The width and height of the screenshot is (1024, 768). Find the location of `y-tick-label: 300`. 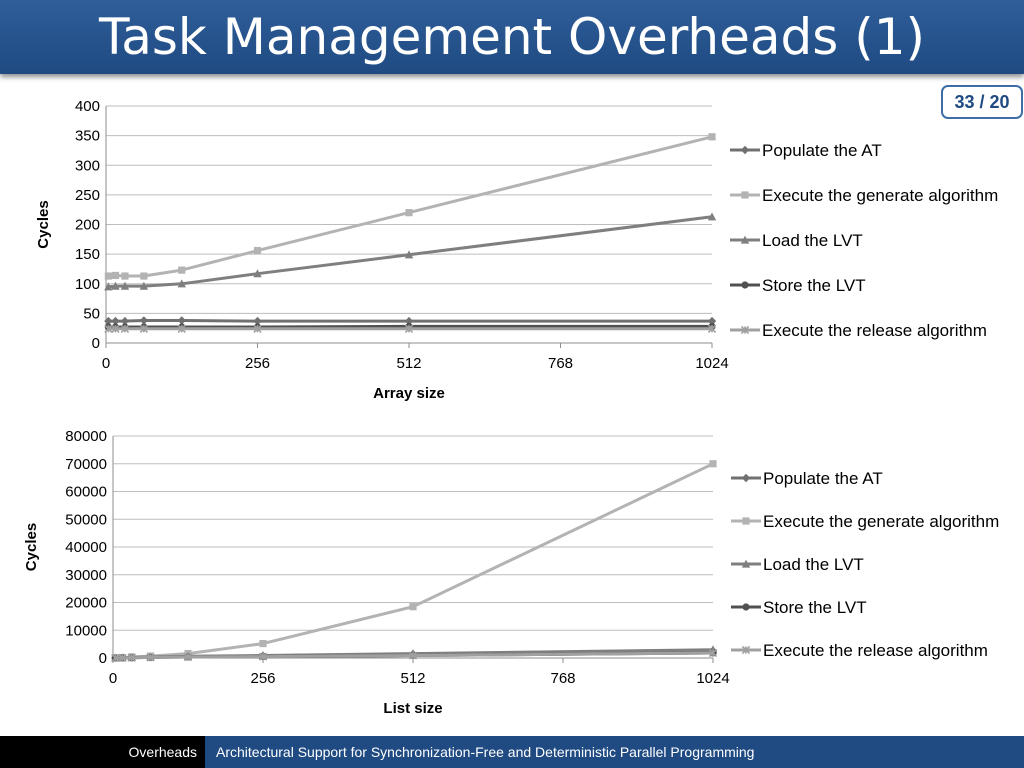

y-tick-label: 300 is located at coordinates (87, 165).